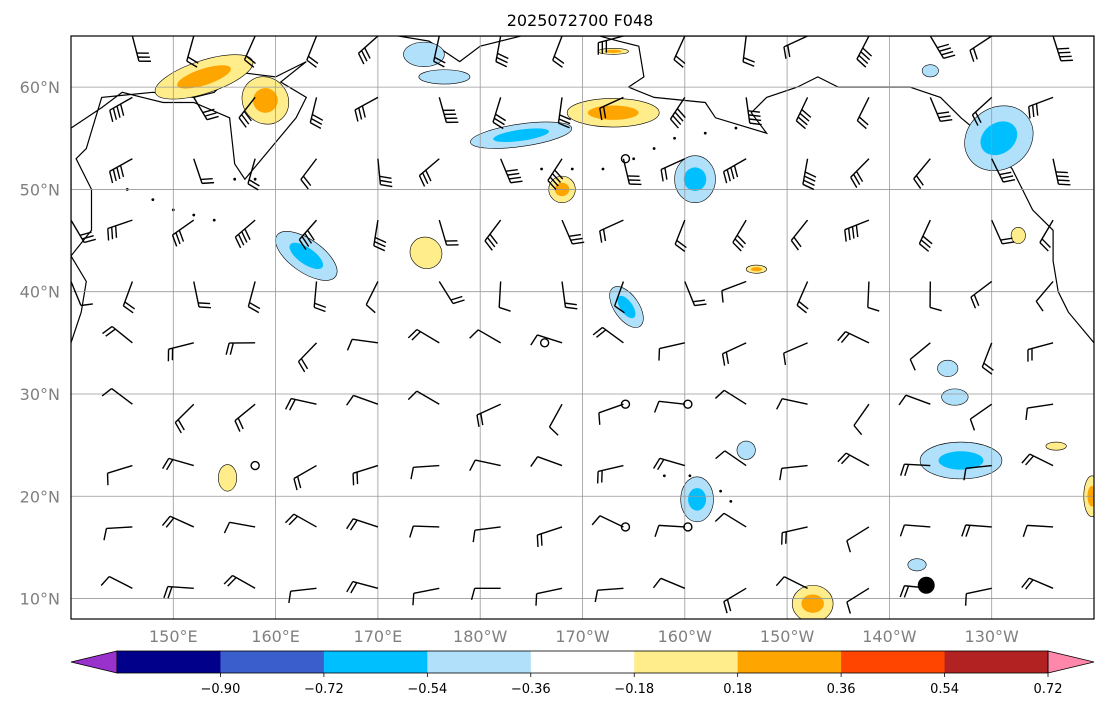  I want to click on latitude-labels: 10°N 20°N 30°N 40°N 50°N 60°N, so click(40, 343).